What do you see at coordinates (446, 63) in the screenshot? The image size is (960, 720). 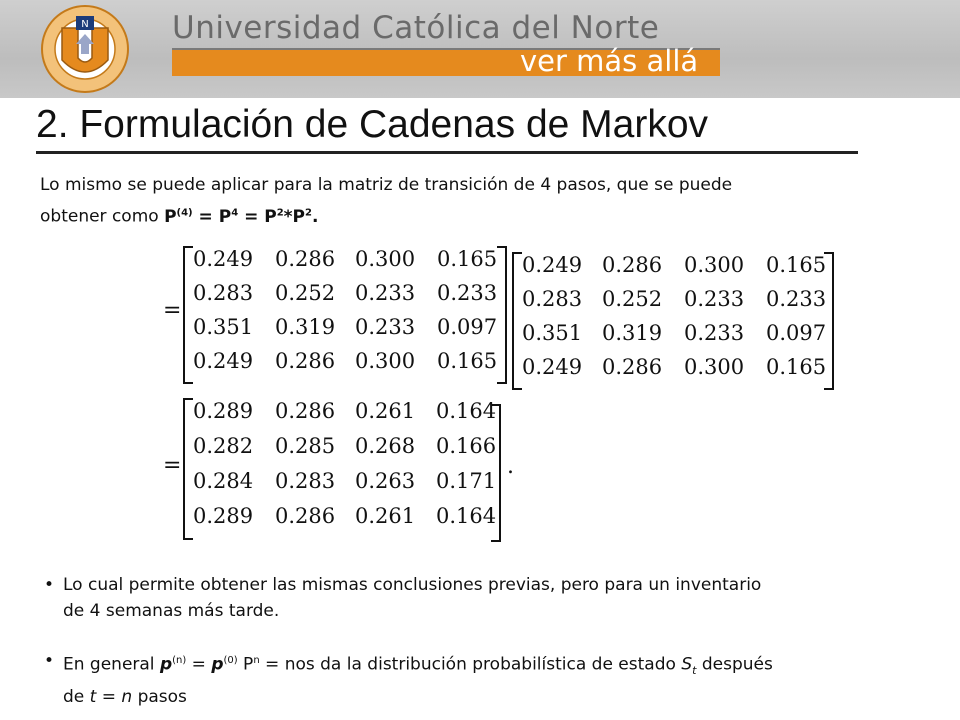 I see `tagline-bar` at bounding box center [446, 63].